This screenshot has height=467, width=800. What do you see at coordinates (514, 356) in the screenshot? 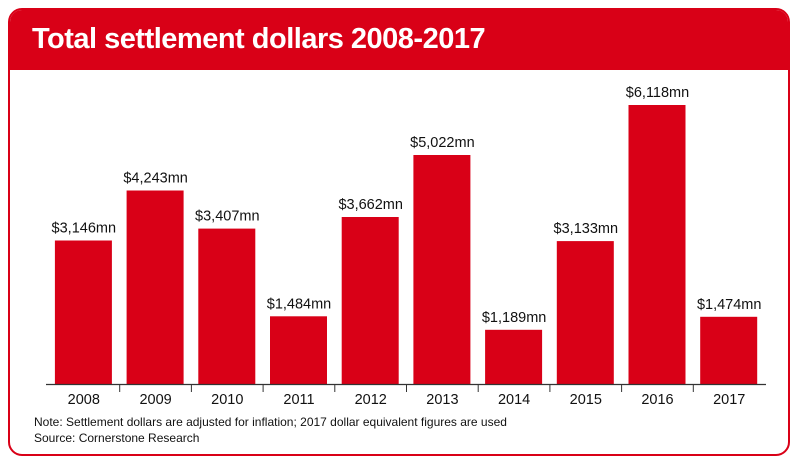
I see `bar-2014` at bounding box center [514, 356].